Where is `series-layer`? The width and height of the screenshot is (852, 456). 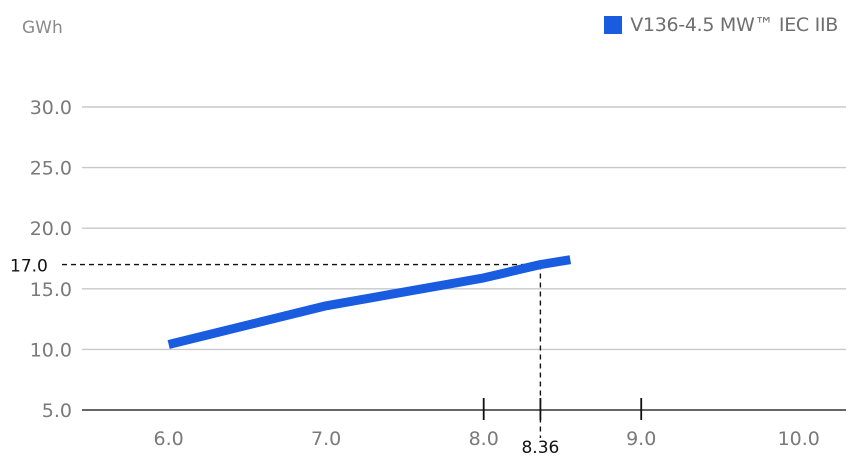
series-layer is located at coordinates (369, 302).